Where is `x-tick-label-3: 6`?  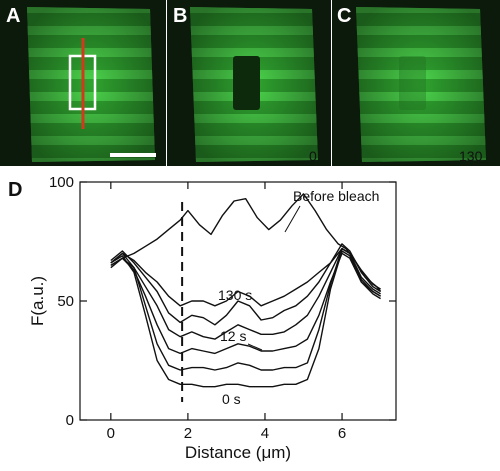
x-tick-label-3: 6 is located at coordinates (342, 433).